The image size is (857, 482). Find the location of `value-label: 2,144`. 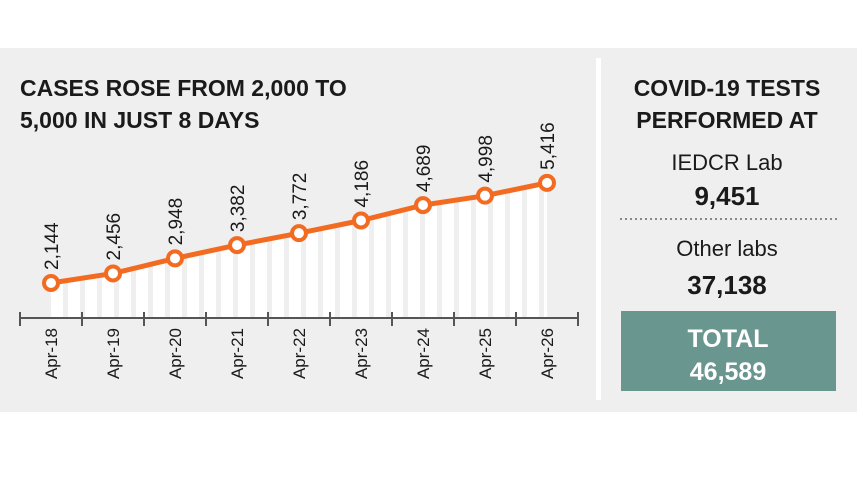

value-label: 2,144 is located at coordinates (52, 246).